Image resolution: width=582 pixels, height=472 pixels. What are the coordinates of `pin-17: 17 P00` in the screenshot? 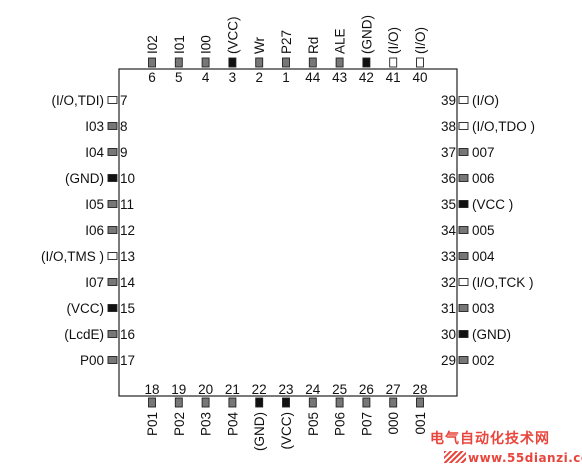 It's located at (107, 360).